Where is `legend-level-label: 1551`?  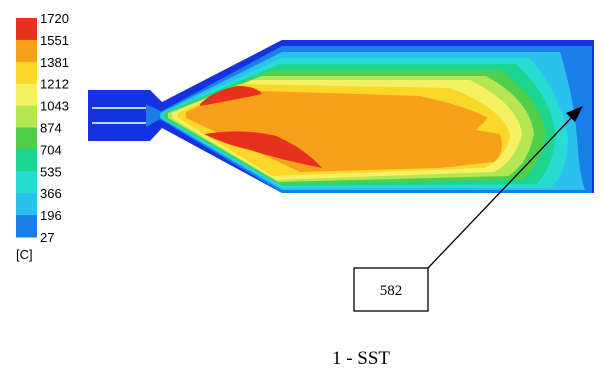 legend-level-label: 1551 is located at coordinates (54, 40).